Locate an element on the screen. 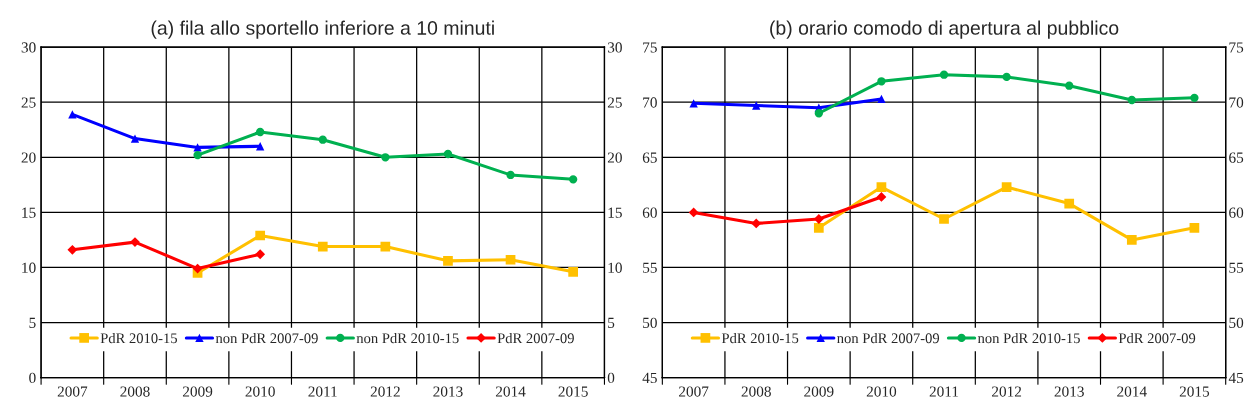 This screenshot has height=403, width=1245. y-tick-label: 25 is located at coordinates (28, 102).